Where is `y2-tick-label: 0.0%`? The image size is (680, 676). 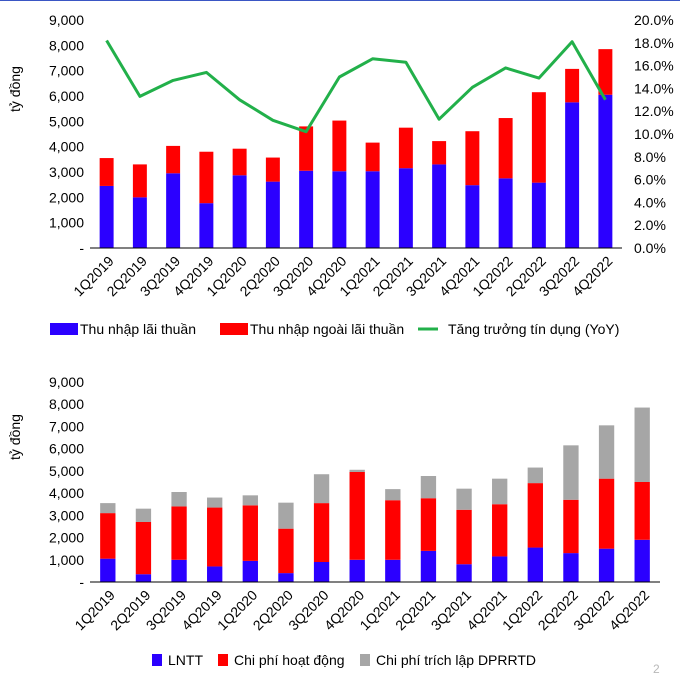 y2-tick-label: 0.0% is located at coordinates (650, 248).